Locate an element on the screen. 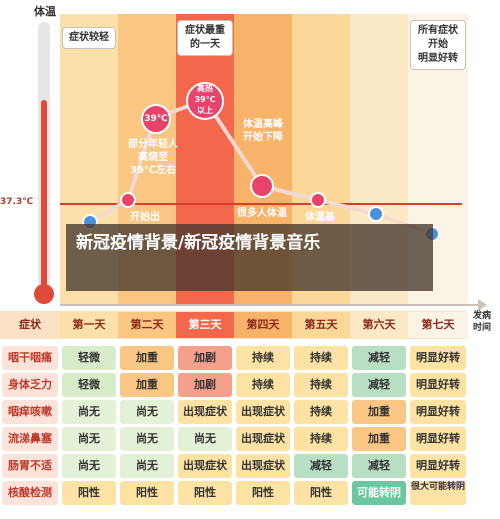 This screenshot has width=500, height=519. row-label-5: 肠胃不适 is located at coordinates (30, 466).